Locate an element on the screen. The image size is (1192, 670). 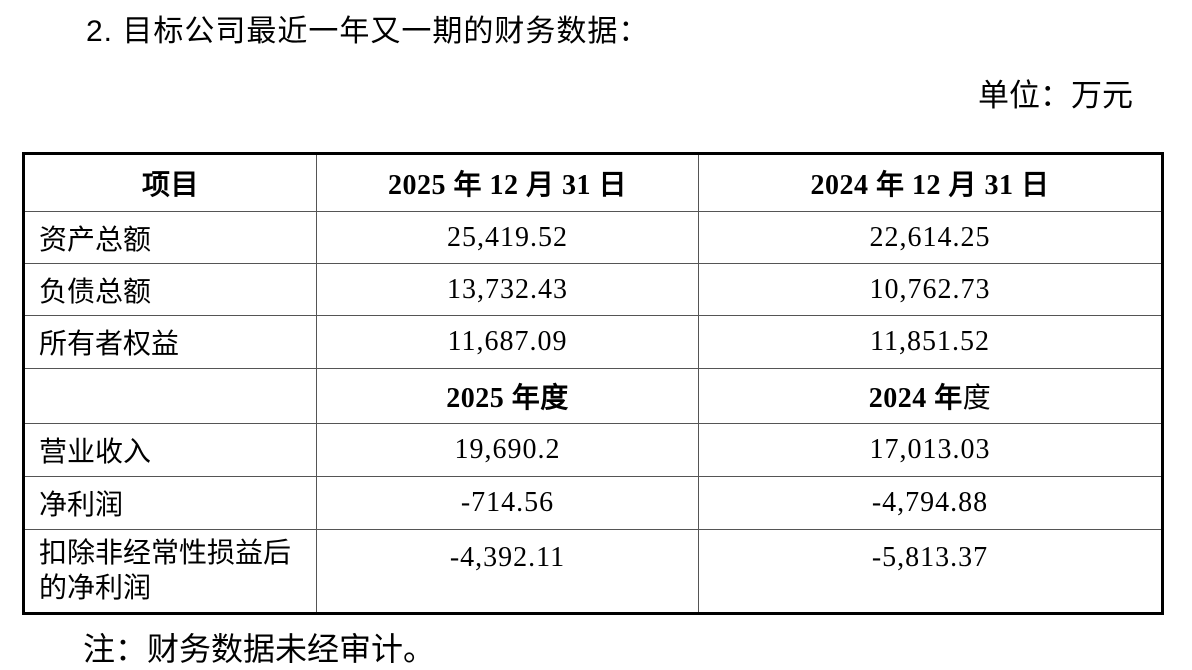
row-label-net-profit: 净利润 is located at coordinates (170, 503).